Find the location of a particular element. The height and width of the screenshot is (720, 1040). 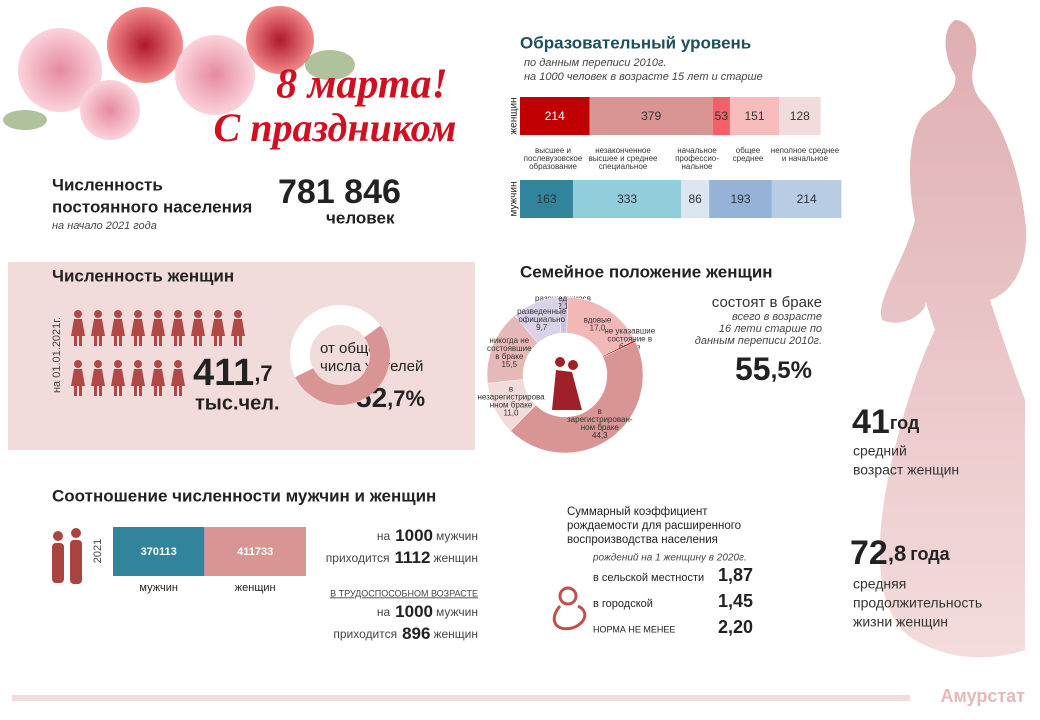

population-label: Численность is located at coordinates (107, 184).